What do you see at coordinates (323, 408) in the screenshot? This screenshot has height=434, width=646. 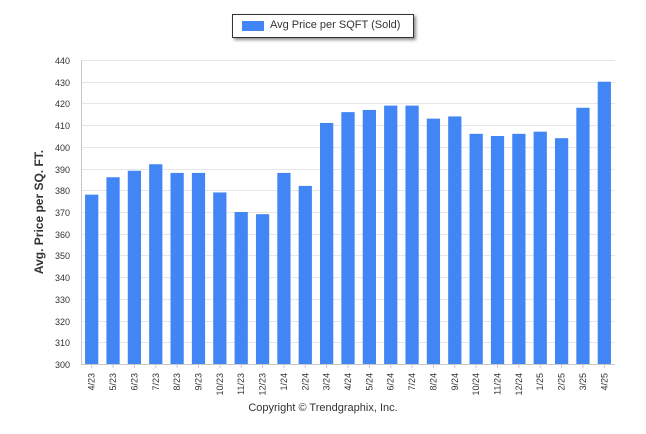 I see `copyright-text: Copyright © Trendgraphix, Inc.` at bounding box center [323, 408].